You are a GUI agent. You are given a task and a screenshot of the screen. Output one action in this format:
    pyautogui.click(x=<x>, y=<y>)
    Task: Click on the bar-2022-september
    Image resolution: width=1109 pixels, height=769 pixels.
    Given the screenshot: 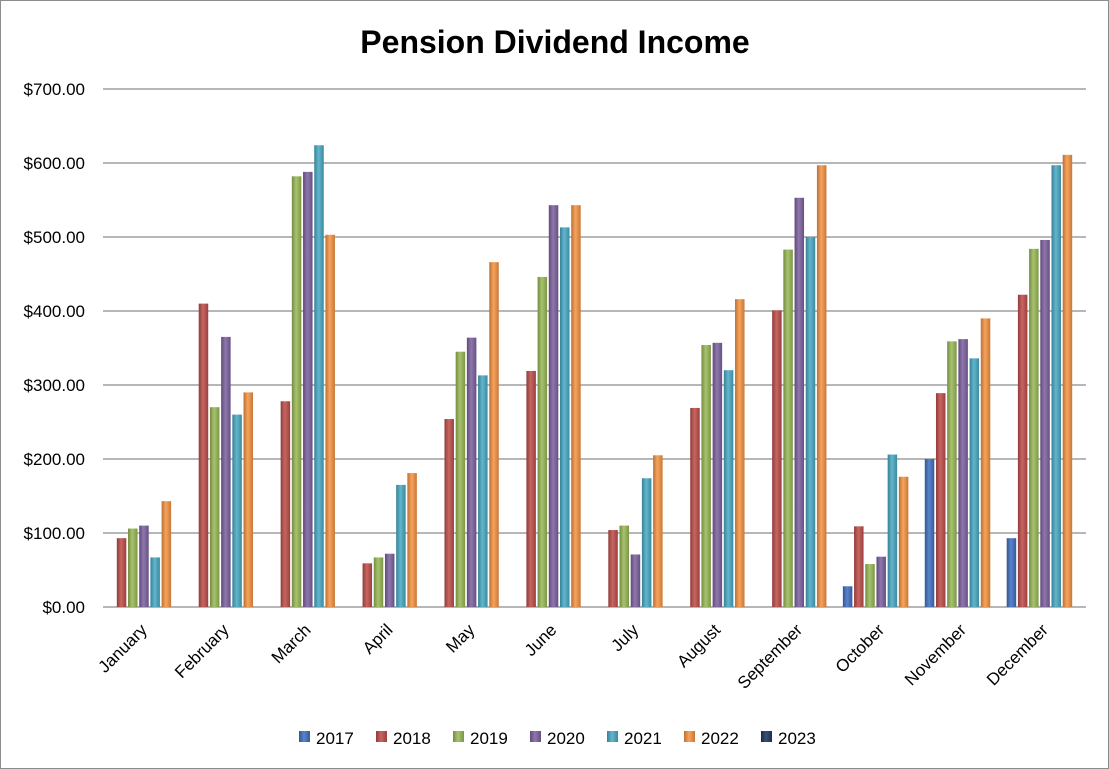 What is the action you would take?
    pyautogui.click(x=821, y=386)
    